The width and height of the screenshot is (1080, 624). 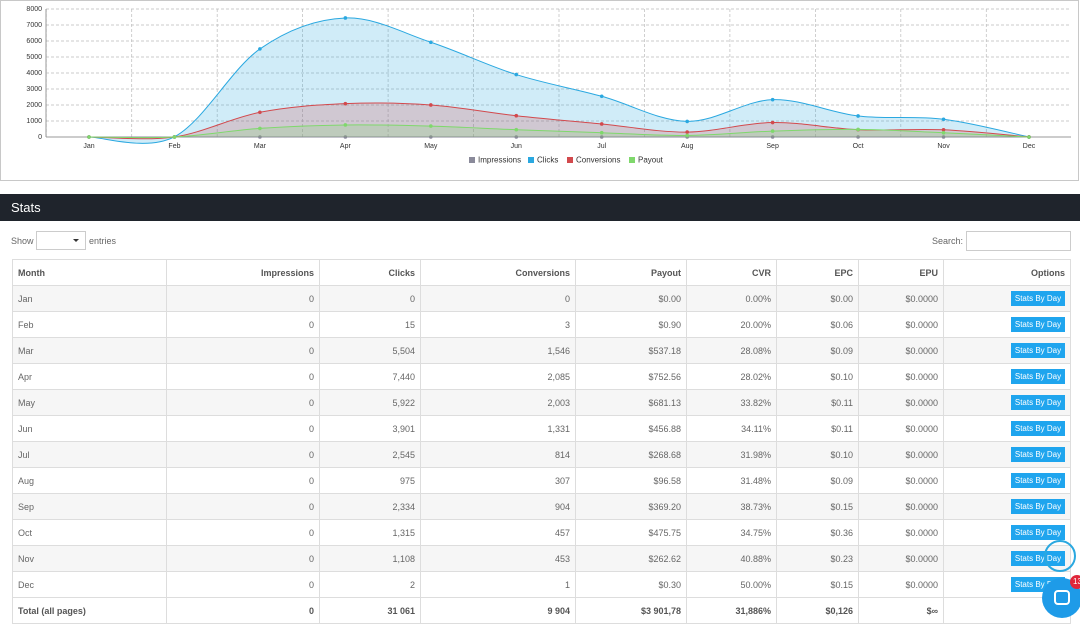 I want to click on table-cell: 38.73%, so click(x=731, y=506).